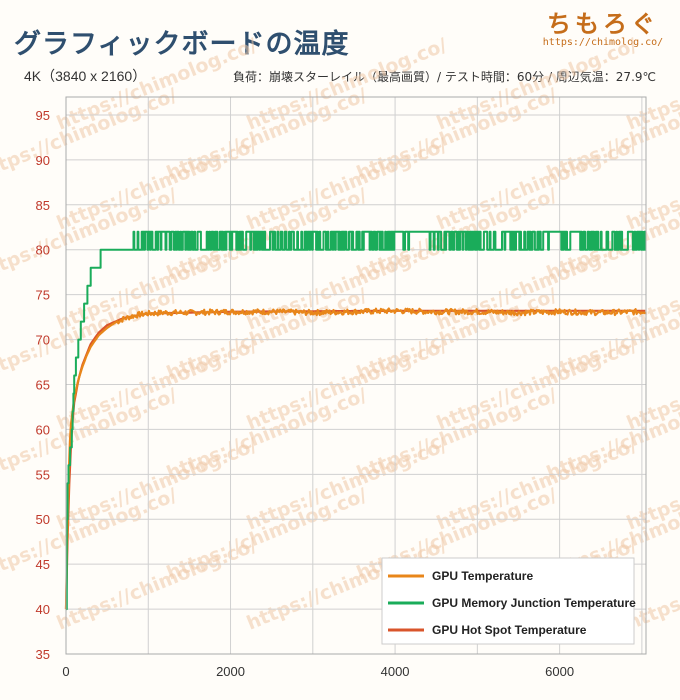 The image size is (680, 700). I want to click on y-tick-label: 65, so click(43, 384).